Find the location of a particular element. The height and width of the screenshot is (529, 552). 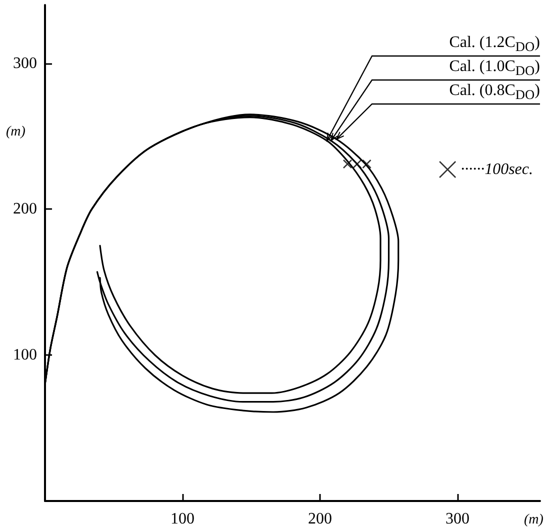

x-tick-label: 300 is located at coordinates (458, 519).